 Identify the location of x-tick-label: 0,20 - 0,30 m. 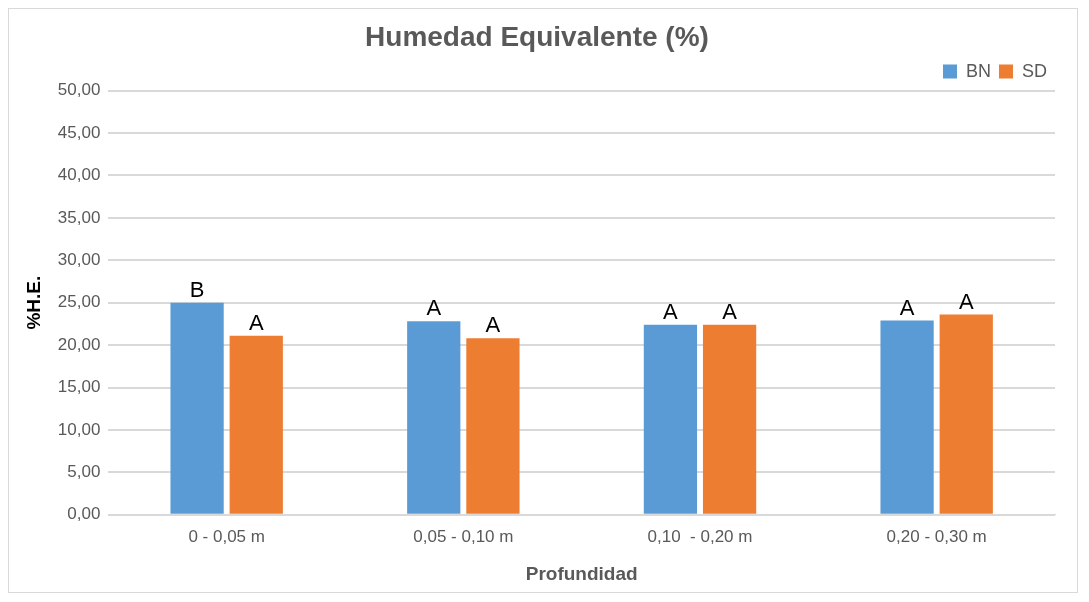
(936, 536).